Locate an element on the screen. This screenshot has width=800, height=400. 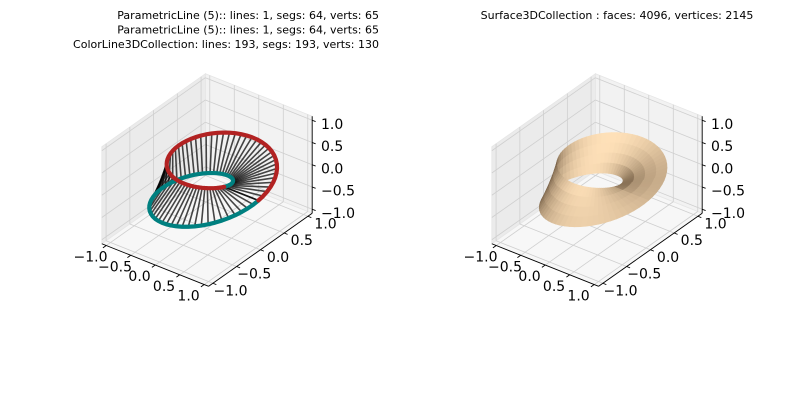
x-tick-label: −0.5 is located at coordinates (115, 267).